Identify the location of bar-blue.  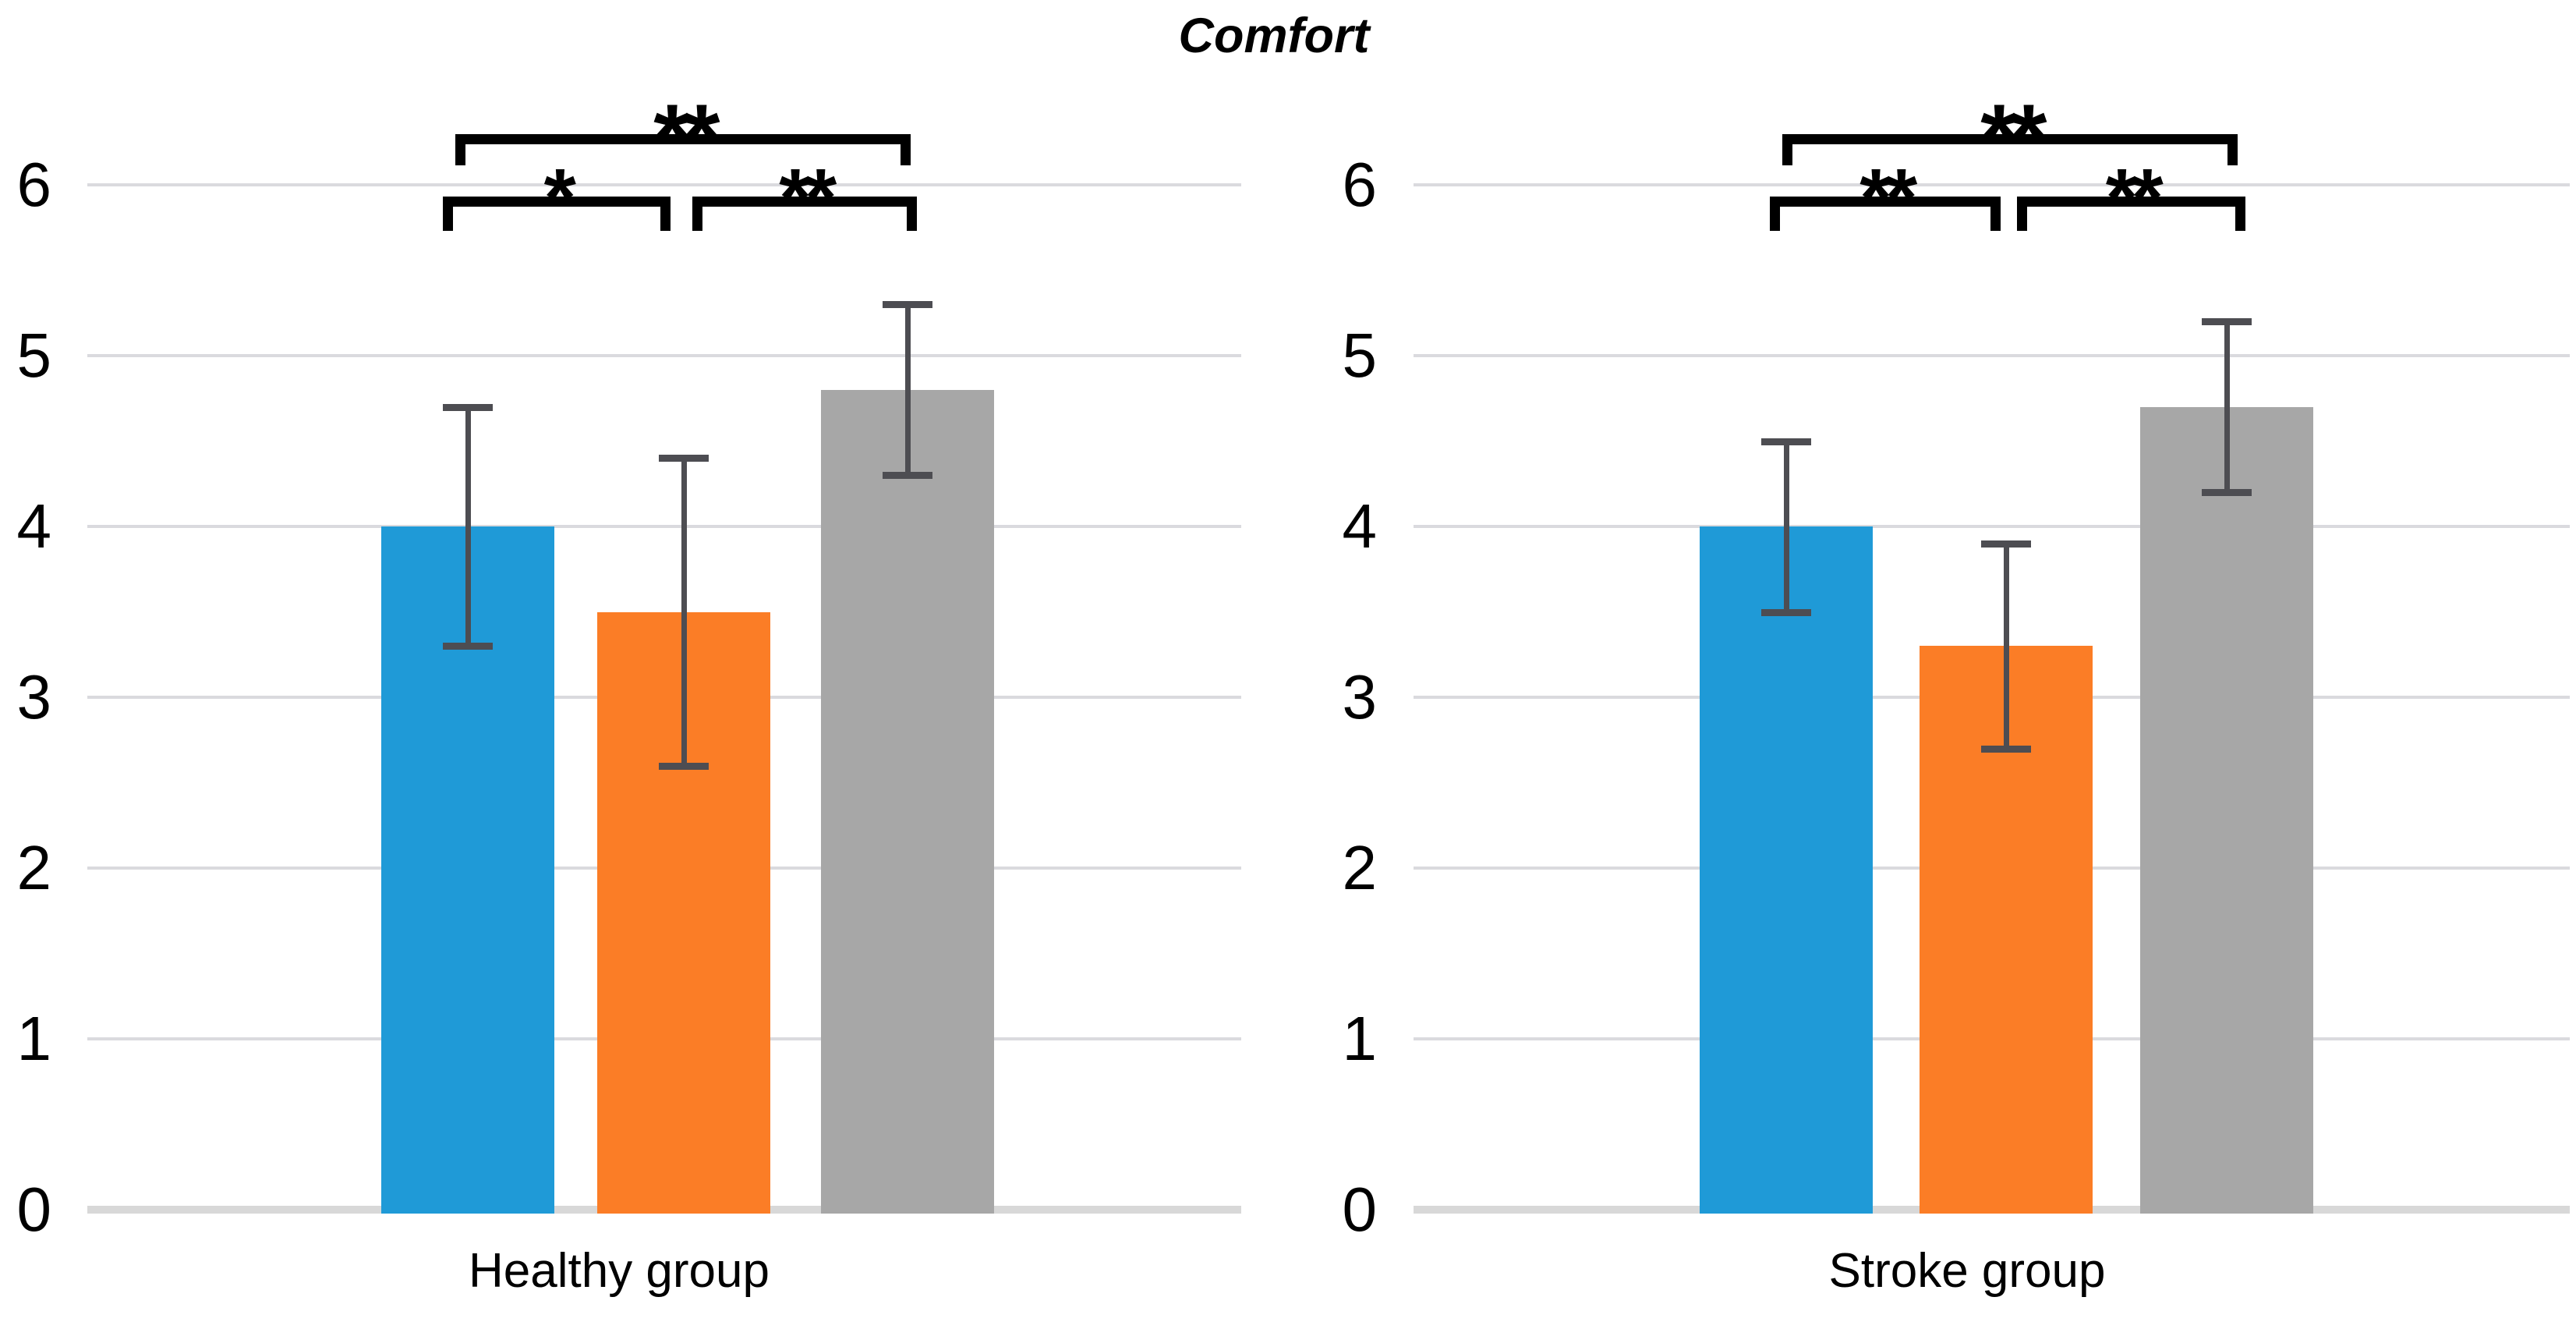
(1786, 870).